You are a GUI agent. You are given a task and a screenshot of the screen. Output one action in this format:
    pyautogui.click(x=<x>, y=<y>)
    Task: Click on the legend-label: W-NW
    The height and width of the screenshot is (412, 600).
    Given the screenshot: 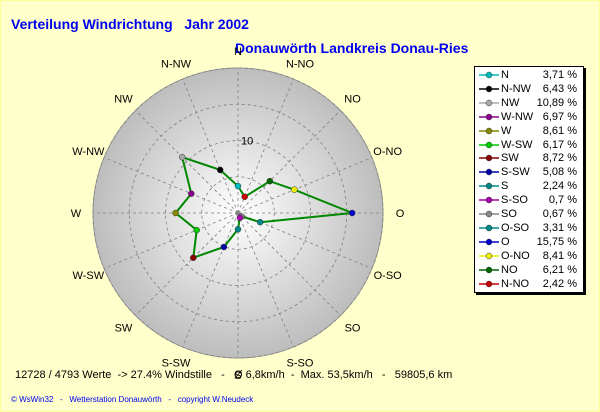 What is the action you would take?
    pyautogui.click(x=517, y=116)
    